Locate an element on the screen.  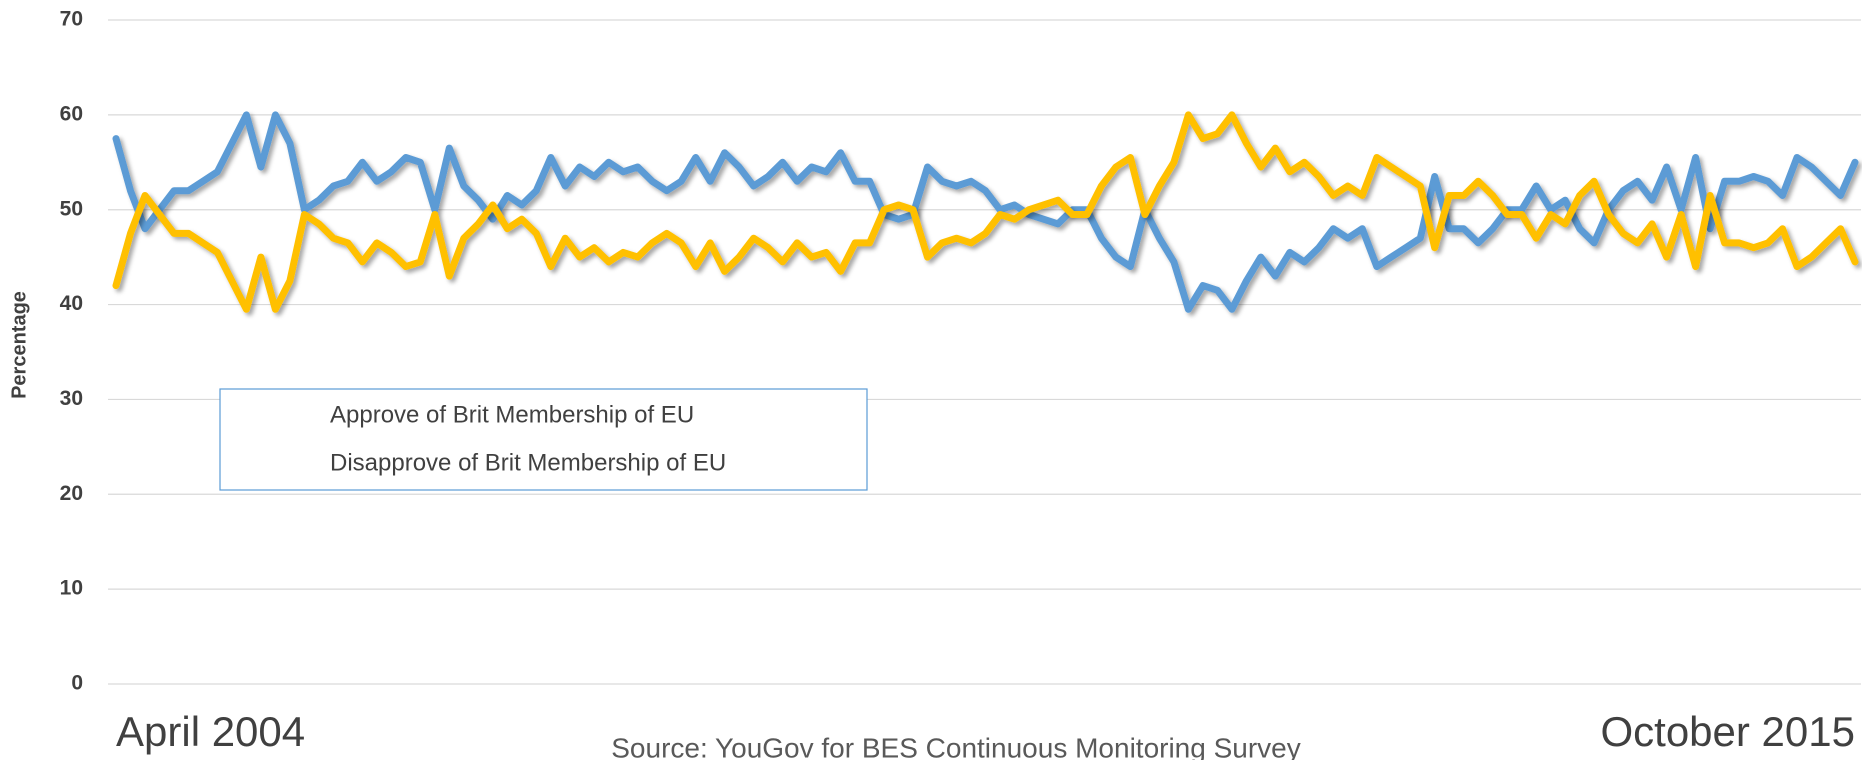
y-tick-label: 0 is located at coordinates (77, 683).